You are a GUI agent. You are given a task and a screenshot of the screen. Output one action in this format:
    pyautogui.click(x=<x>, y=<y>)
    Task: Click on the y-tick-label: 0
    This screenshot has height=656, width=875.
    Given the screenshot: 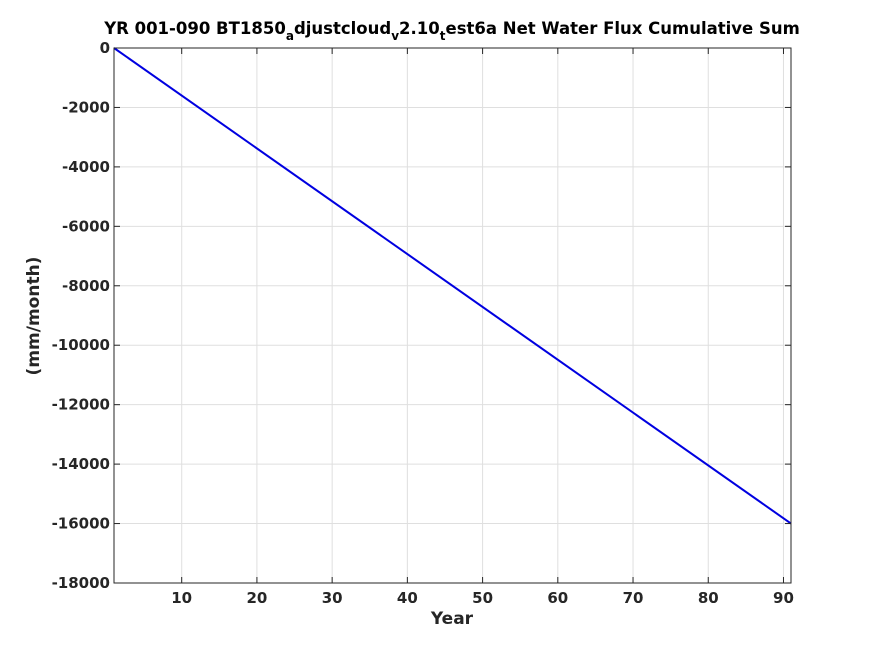 What is the action you would take?
    pyautogui.click(x=105, y=48)
    